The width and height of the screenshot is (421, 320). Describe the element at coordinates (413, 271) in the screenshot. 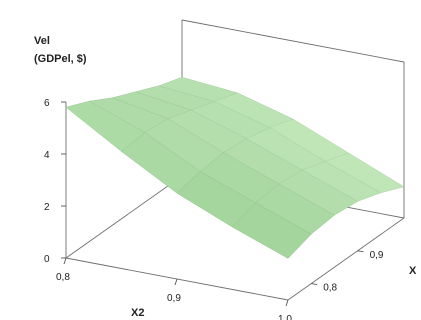

I see `x-axis-title: X` at that location.